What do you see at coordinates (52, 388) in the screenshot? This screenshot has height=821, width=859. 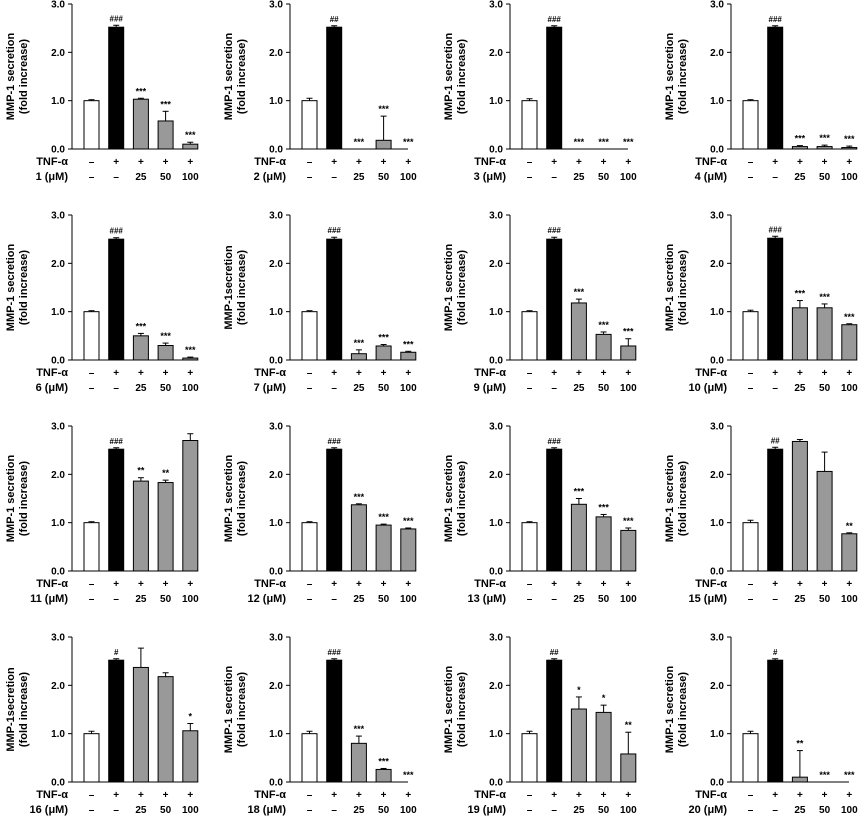 I see `compound-label: 6 (μM)` at bounding box center [52, 388].